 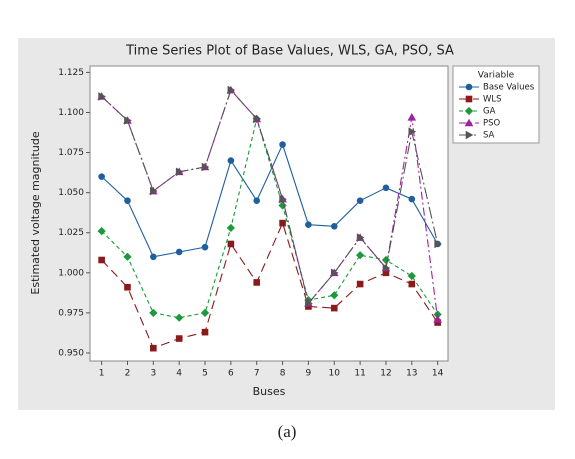 I want to click on x-tick-label: 6, so click(x=231, y=374).